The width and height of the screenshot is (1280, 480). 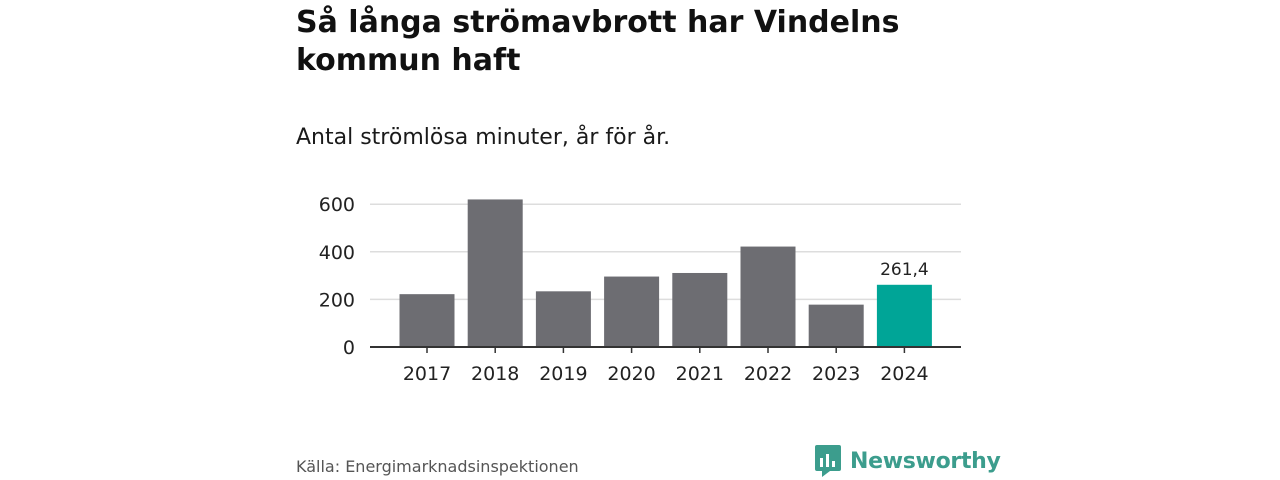 I want to click on newsworthy-logo-icon, so click(x=828, y=461).